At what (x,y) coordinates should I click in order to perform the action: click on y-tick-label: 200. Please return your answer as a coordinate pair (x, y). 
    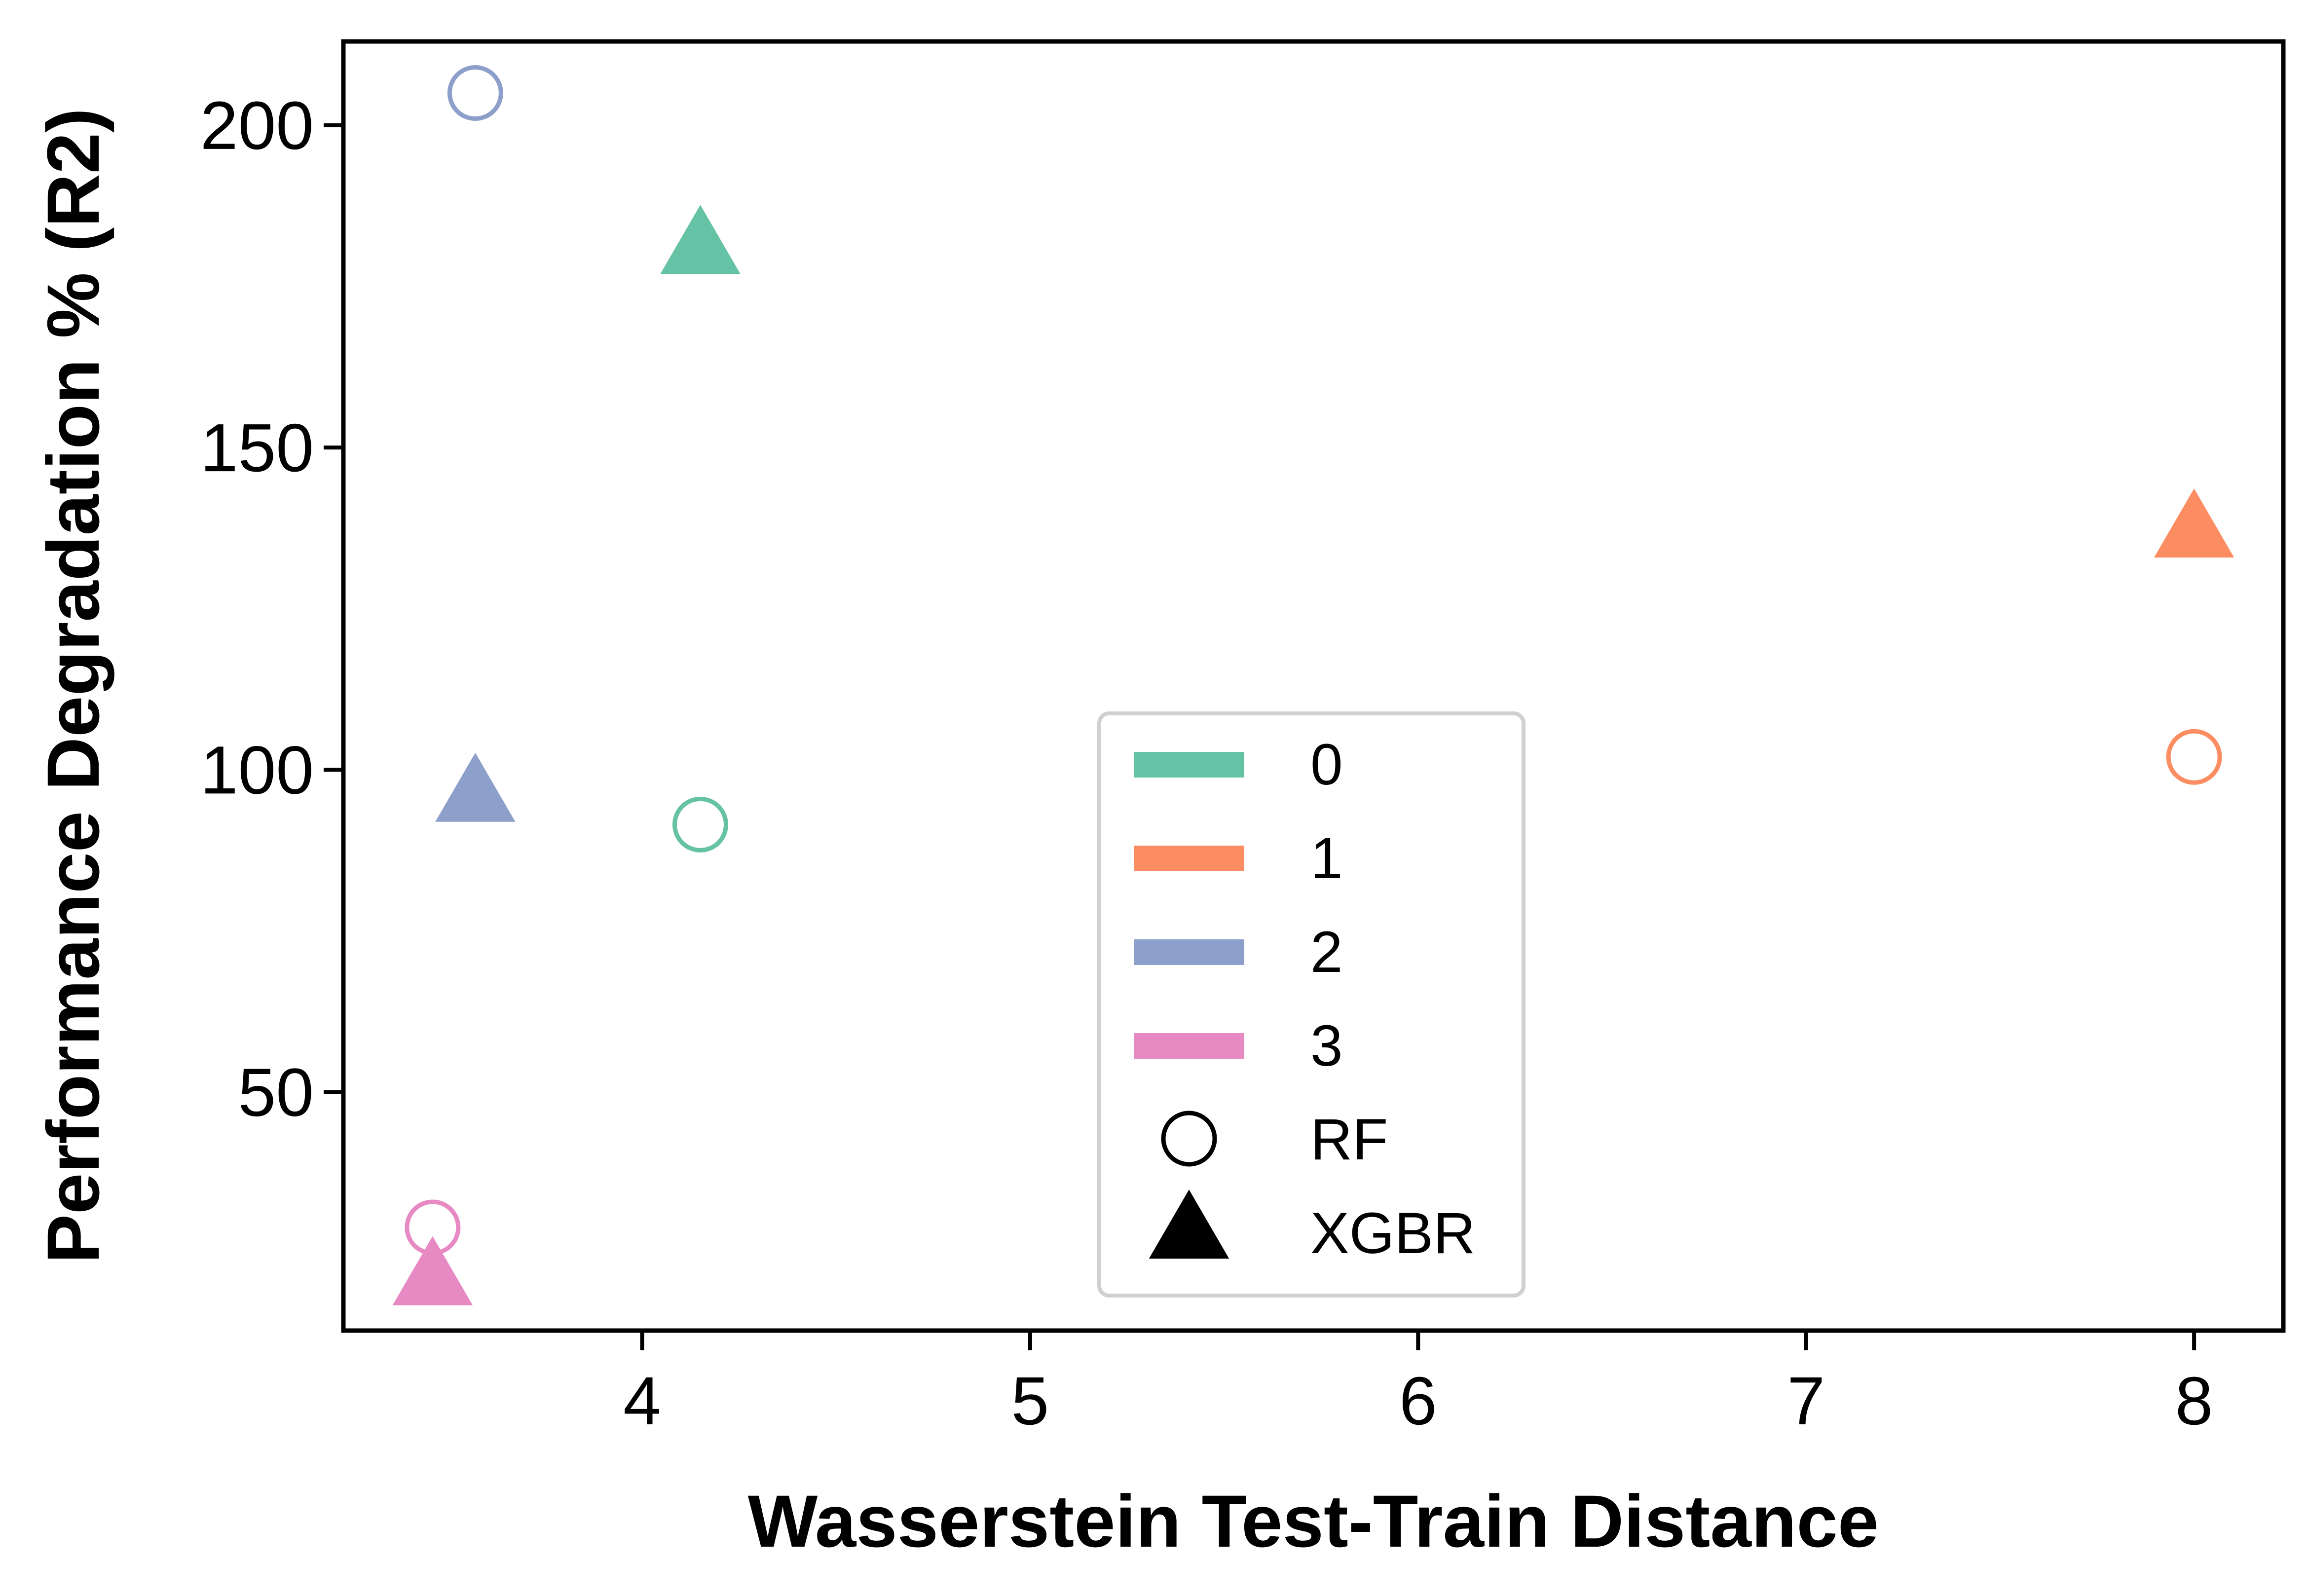
    Looking at the image, I should click on (257, 126).